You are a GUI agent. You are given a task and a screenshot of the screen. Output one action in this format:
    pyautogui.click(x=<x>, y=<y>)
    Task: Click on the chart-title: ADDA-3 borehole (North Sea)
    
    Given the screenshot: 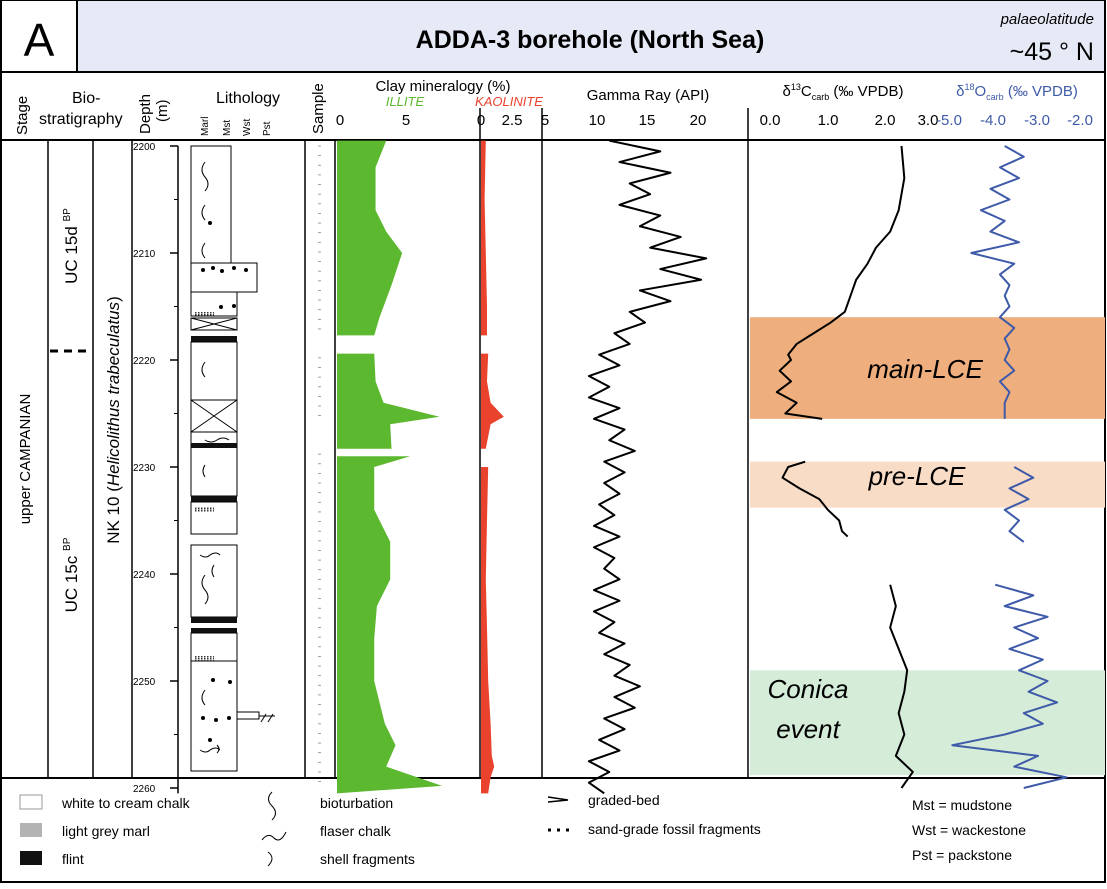 What is the action you would take?
    pyautogui.click(x=590, y=40)
    